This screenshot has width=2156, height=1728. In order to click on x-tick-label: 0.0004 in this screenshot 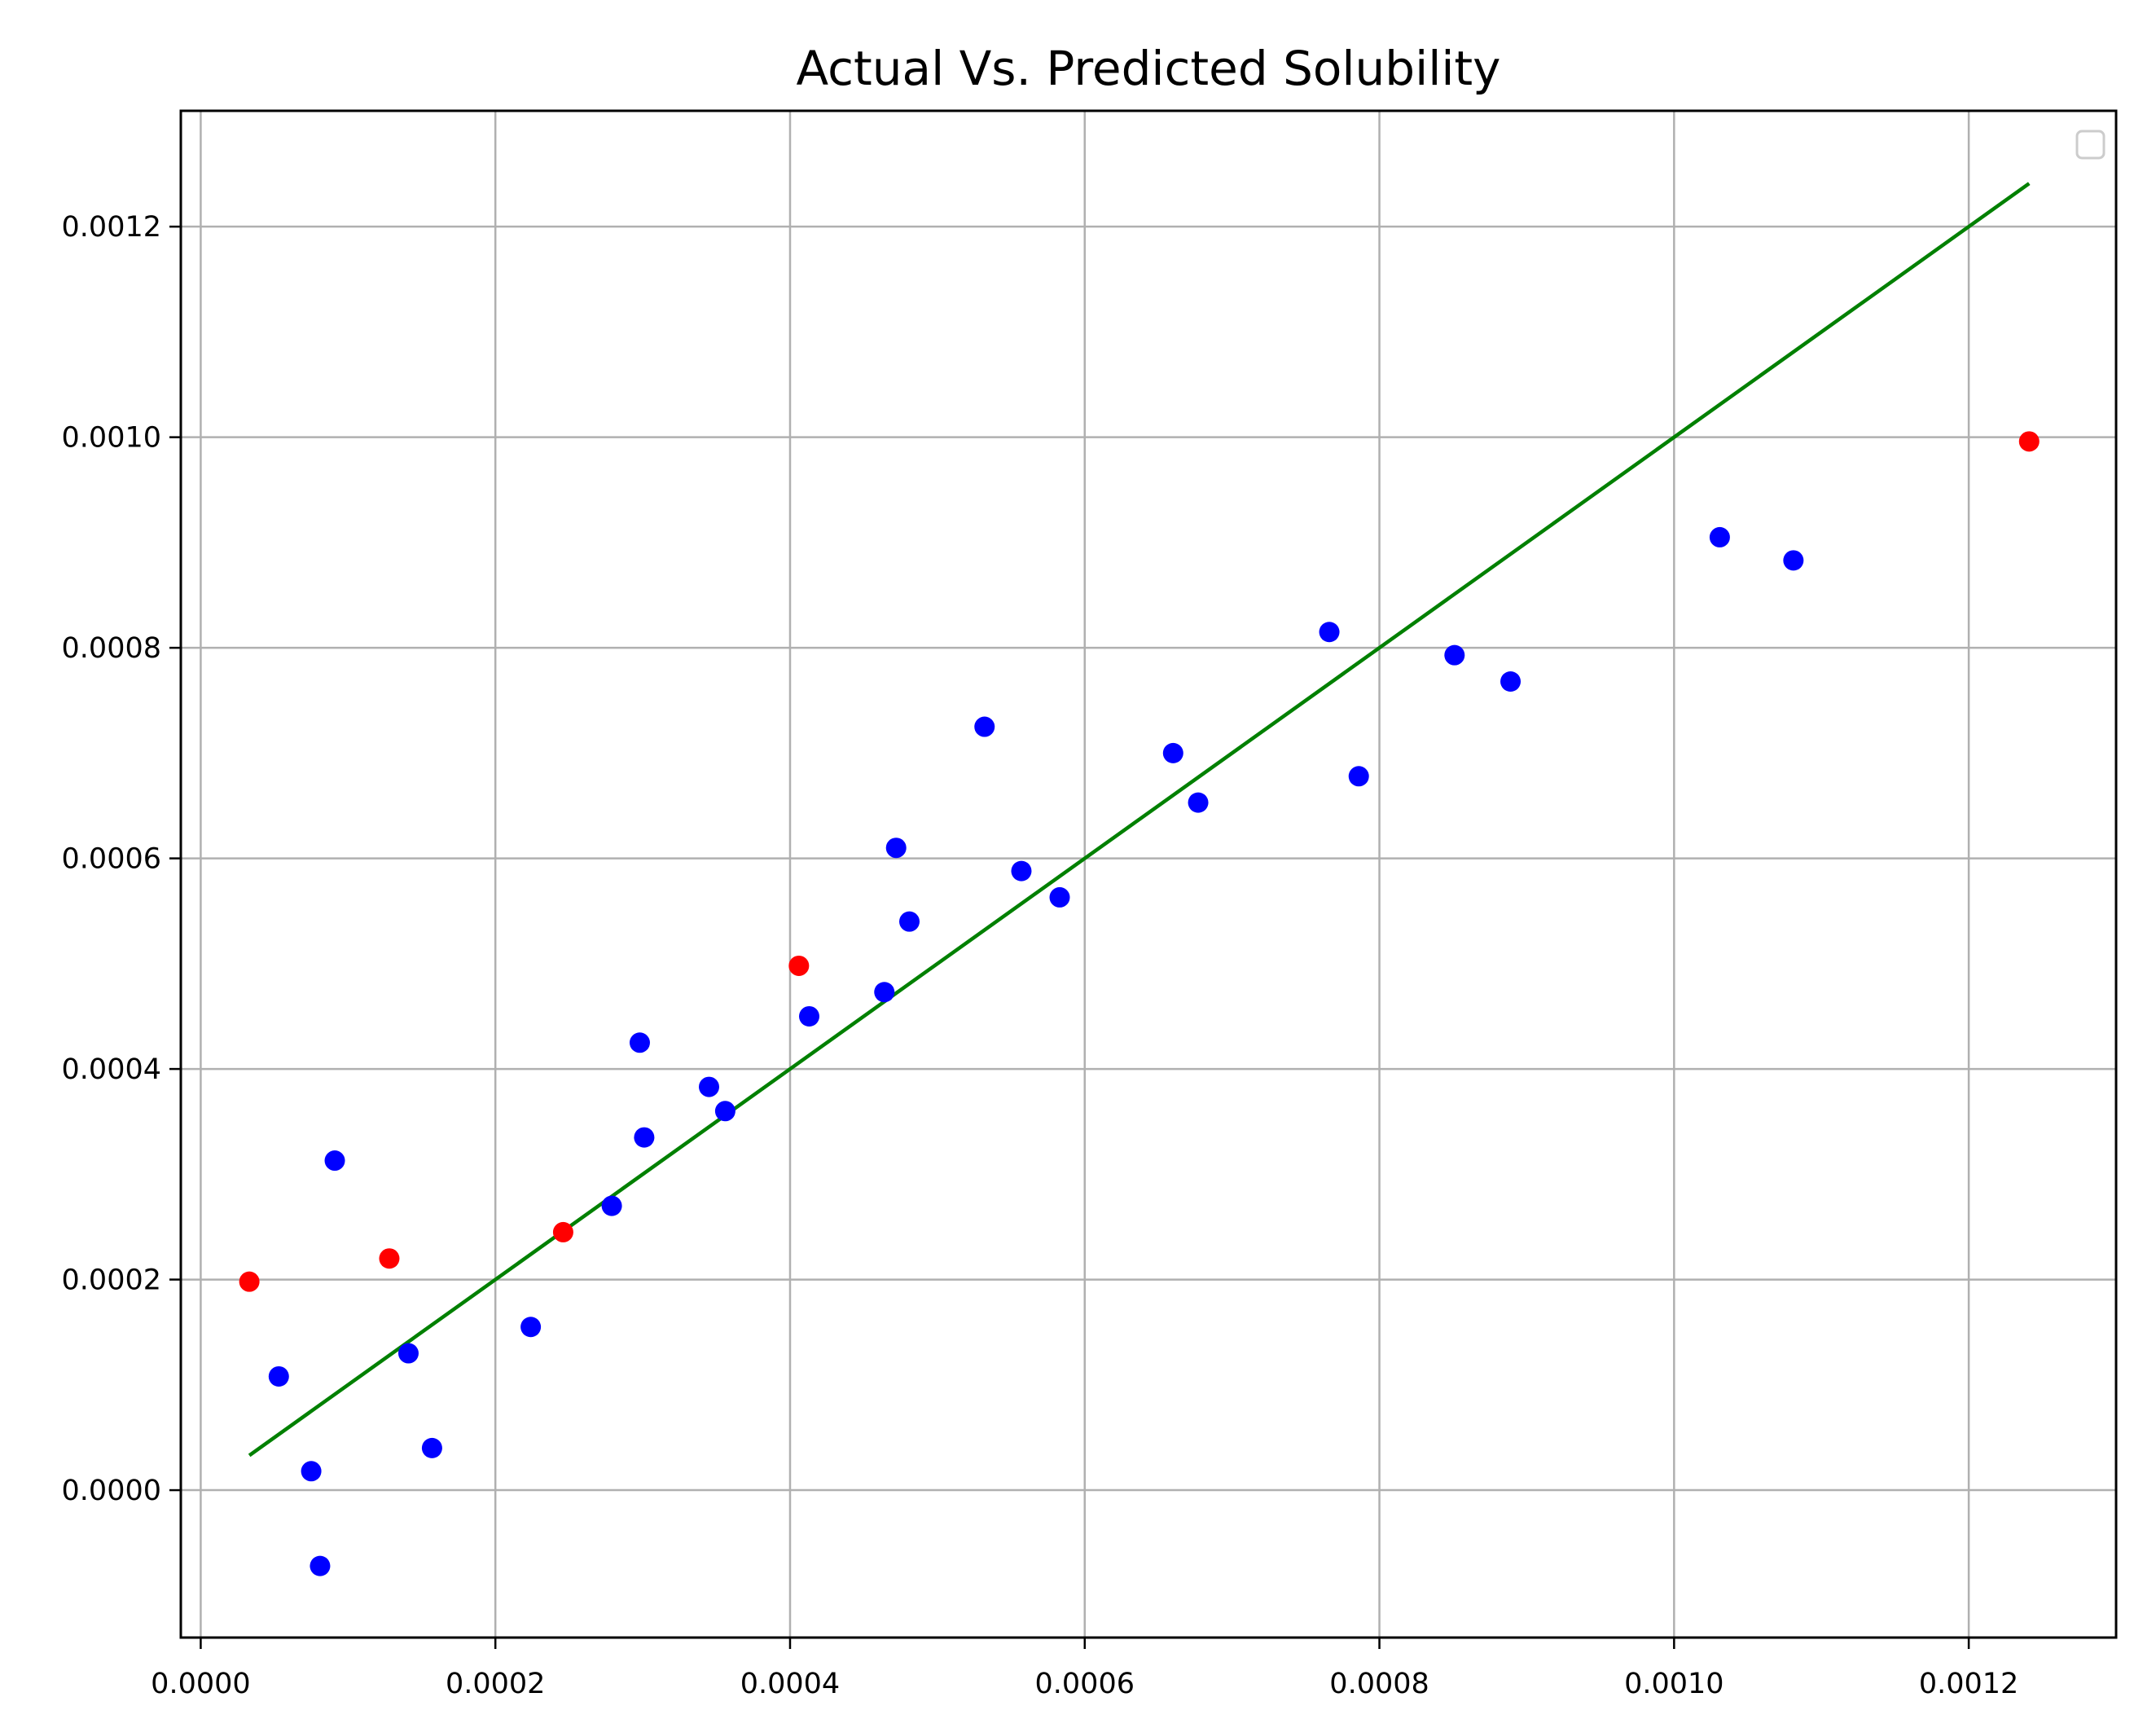, I will do `click(790, 1684)`.